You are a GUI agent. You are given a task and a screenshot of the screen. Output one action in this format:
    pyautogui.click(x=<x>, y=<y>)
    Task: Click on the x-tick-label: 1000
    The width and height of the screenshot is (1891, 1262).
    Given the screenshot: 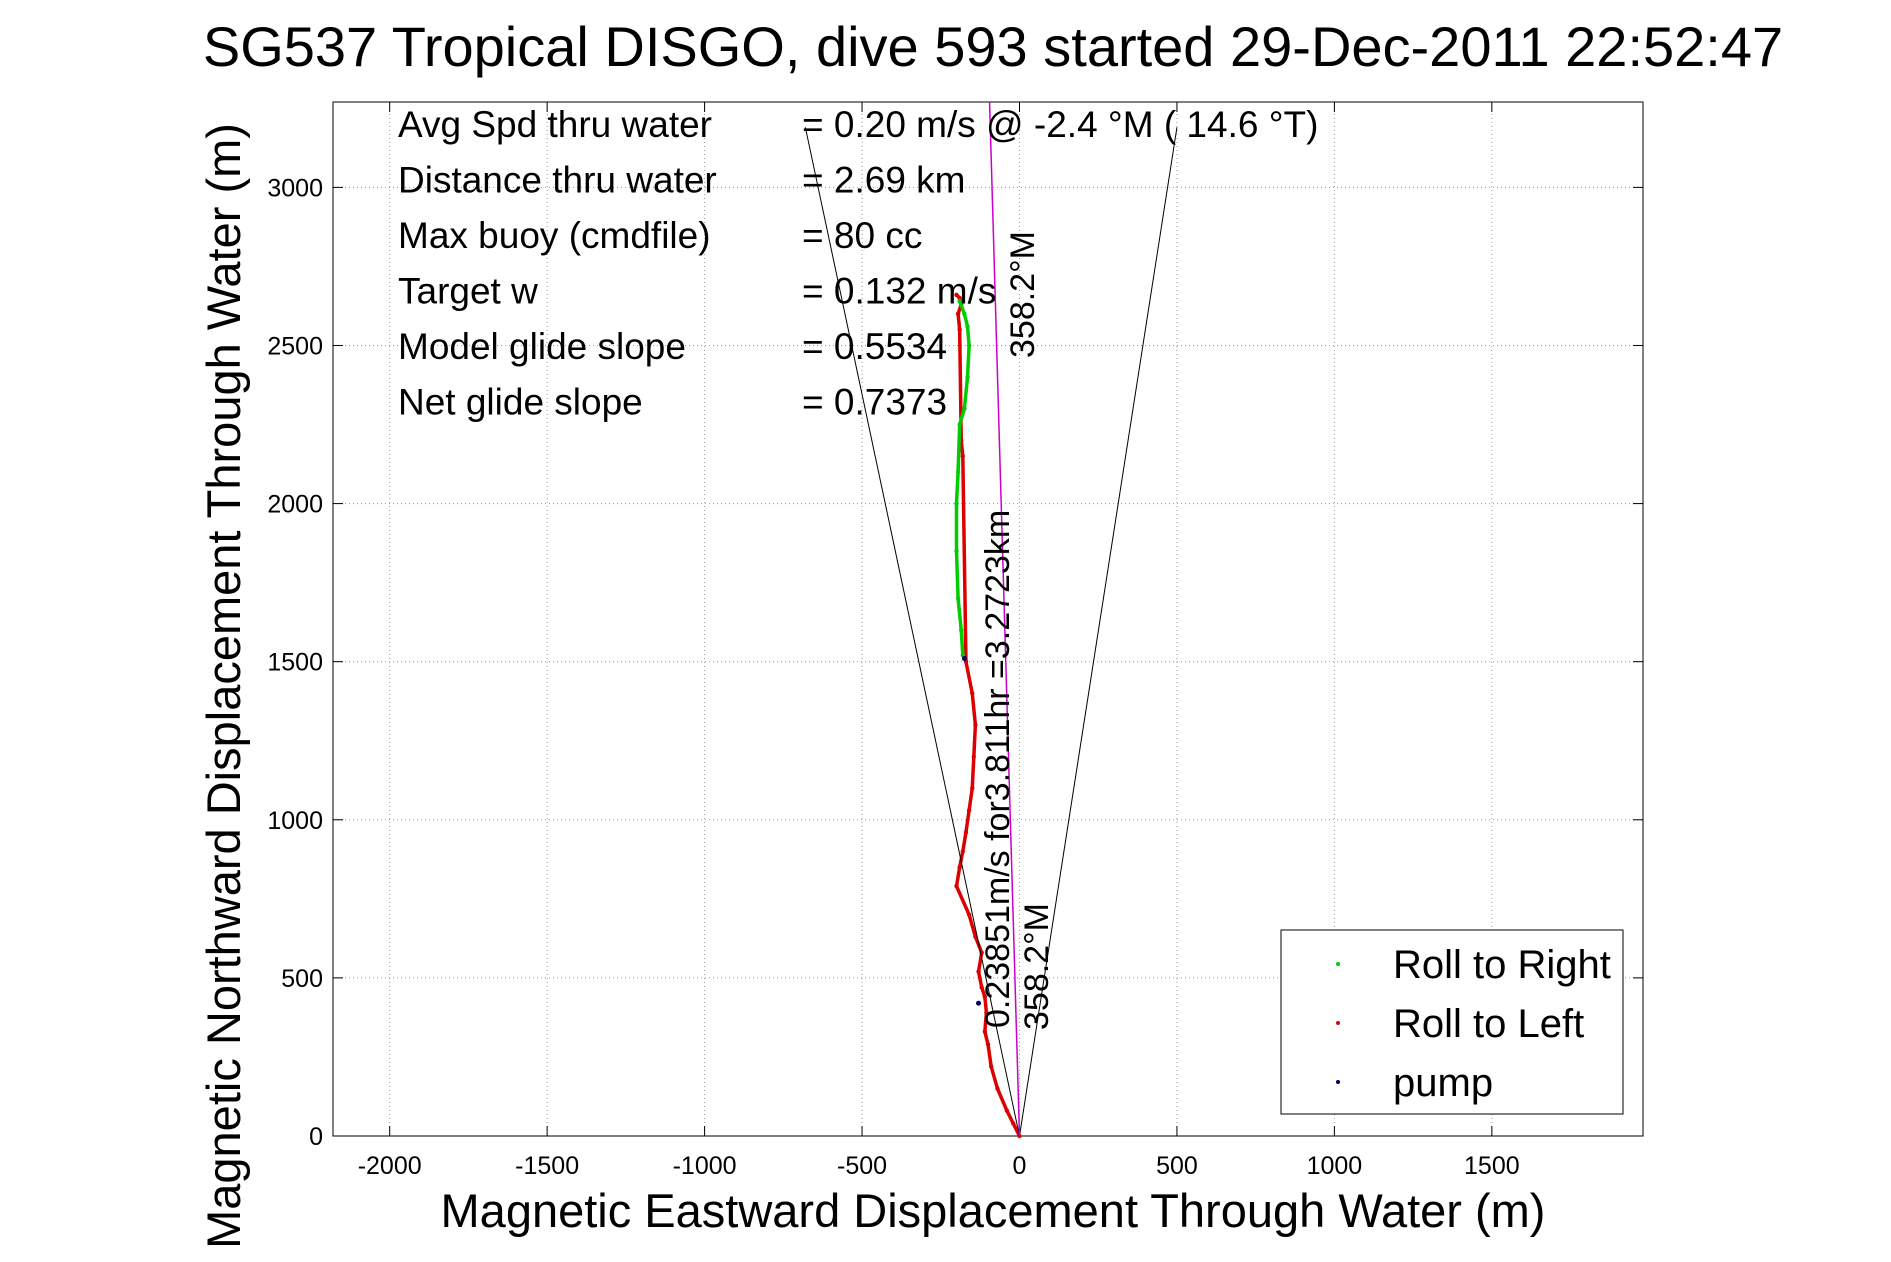 What is the action you would take?
    pyautogui.click(x=1335, y=1166)
    